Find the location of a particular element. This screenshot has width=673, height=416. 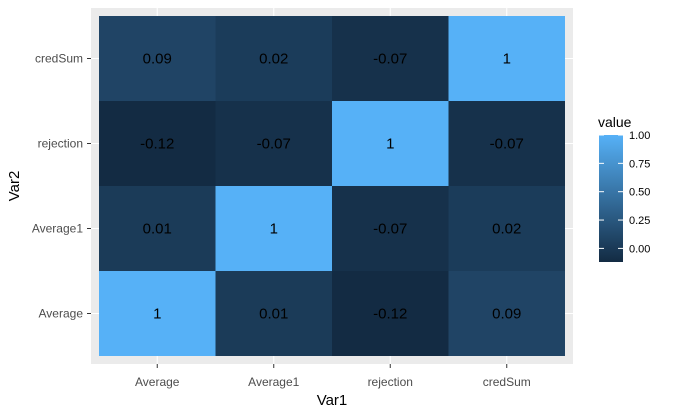

legend-tick-label: 0.50 is located at coordinates (639, 193).